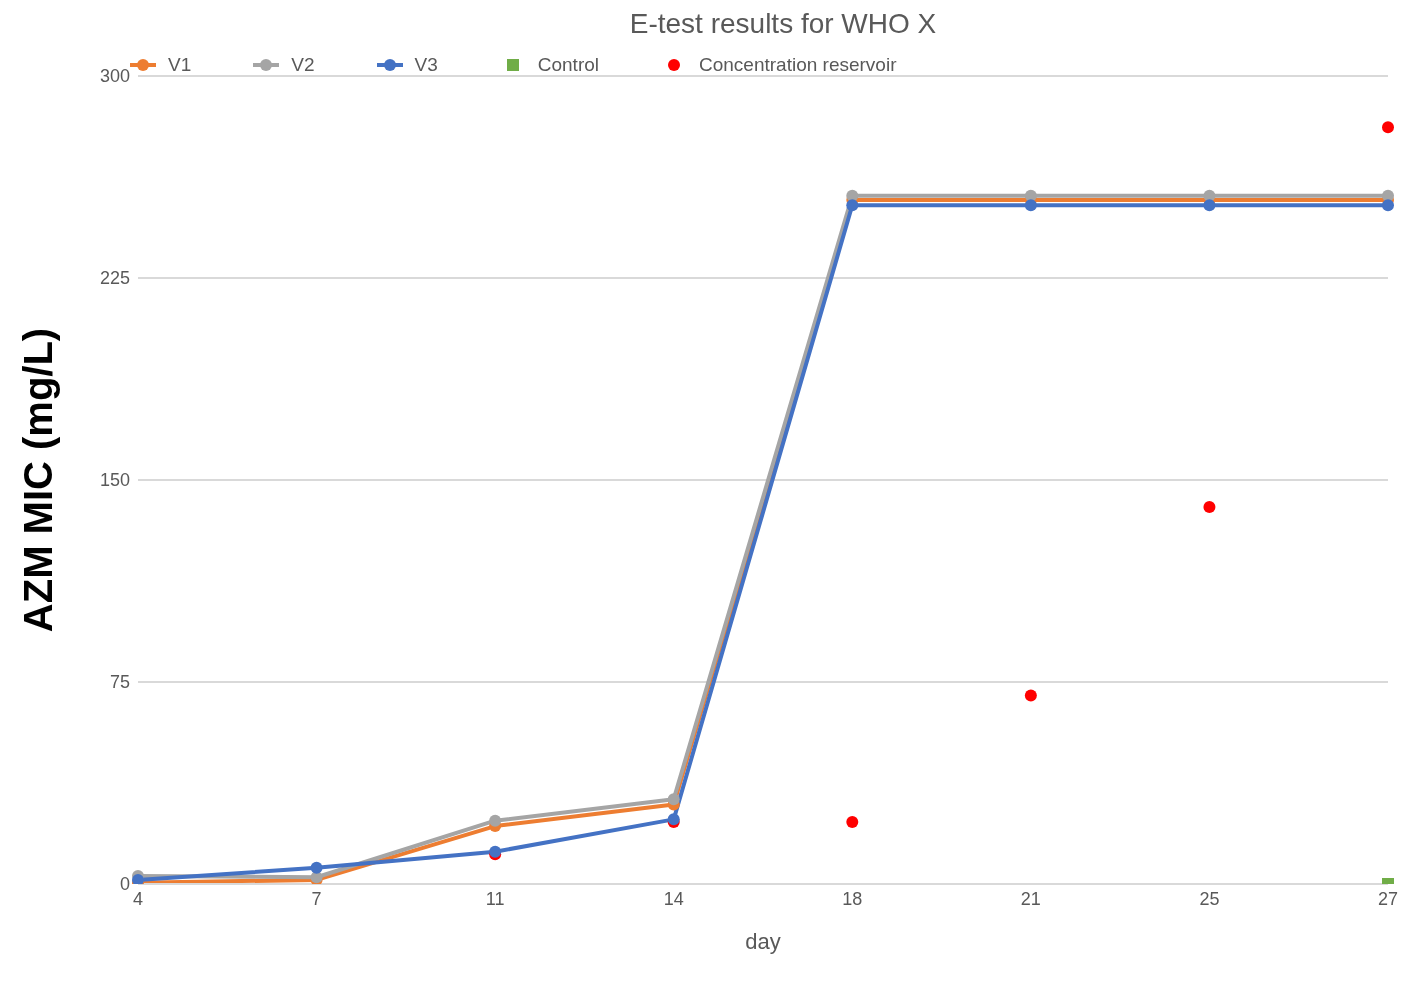 The width and height of the screenshot is (1409, 990). What do you see at coordinates (1388, 898) in the screenshot?
I see `x-tick-label: 27` at bounding box center [1388, 898].